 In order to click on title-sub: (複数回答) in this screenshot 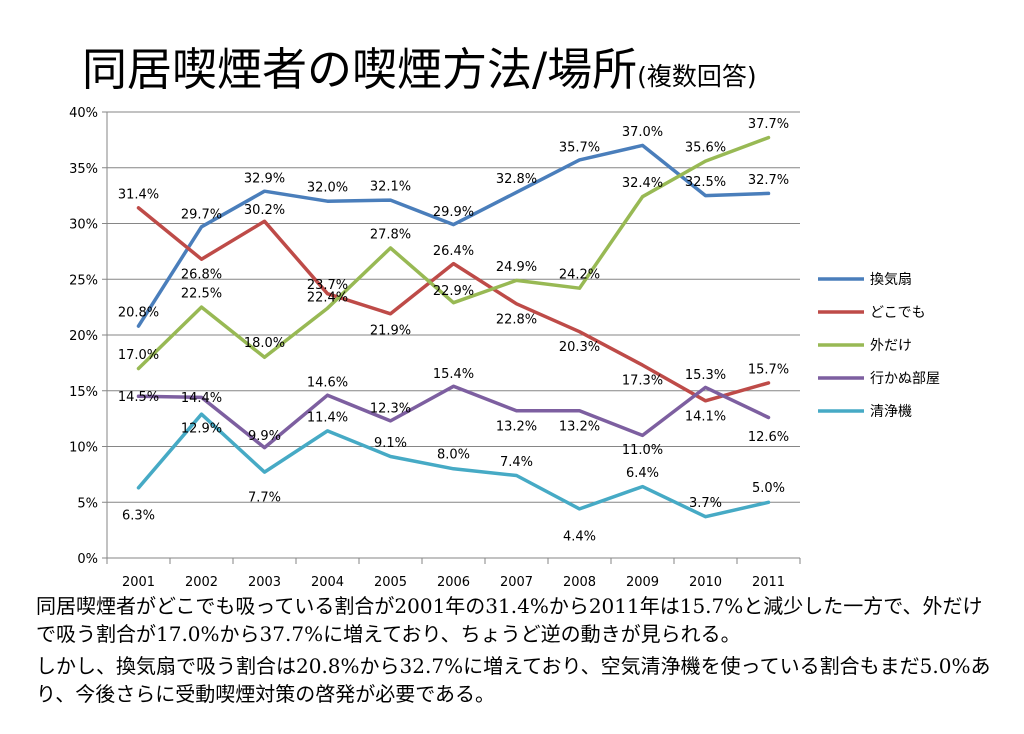, I will do `click(697, 76)`.